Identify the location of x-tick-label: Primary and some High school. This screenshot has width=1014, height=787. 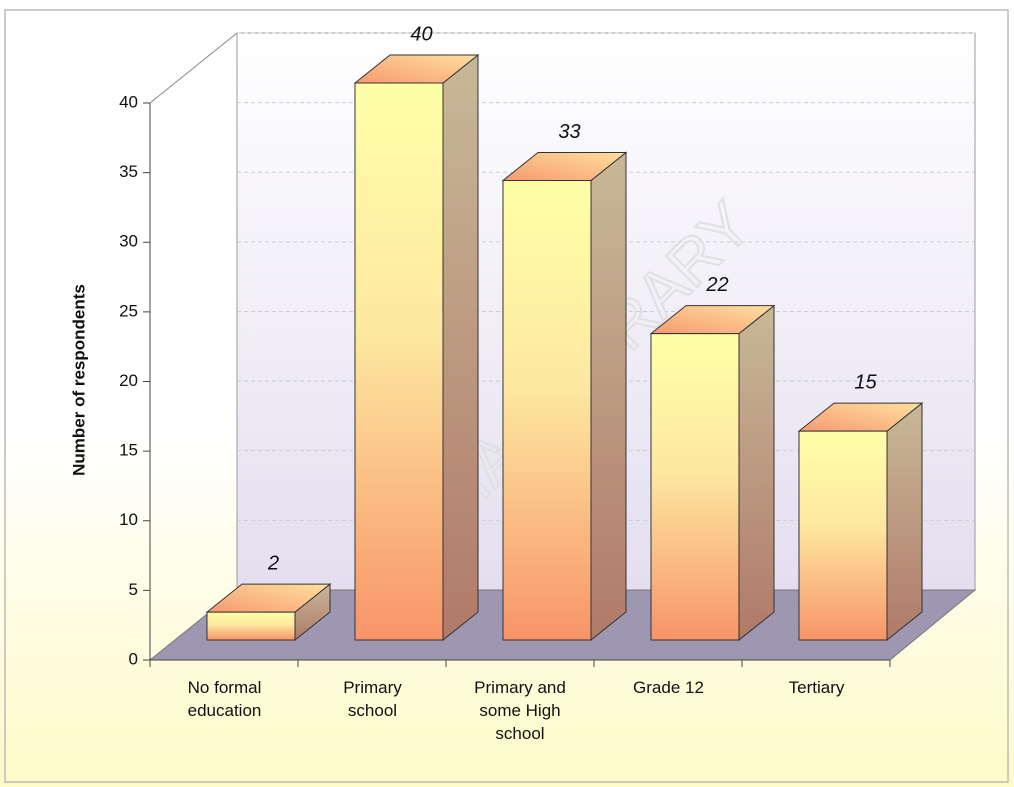
(520, 710).